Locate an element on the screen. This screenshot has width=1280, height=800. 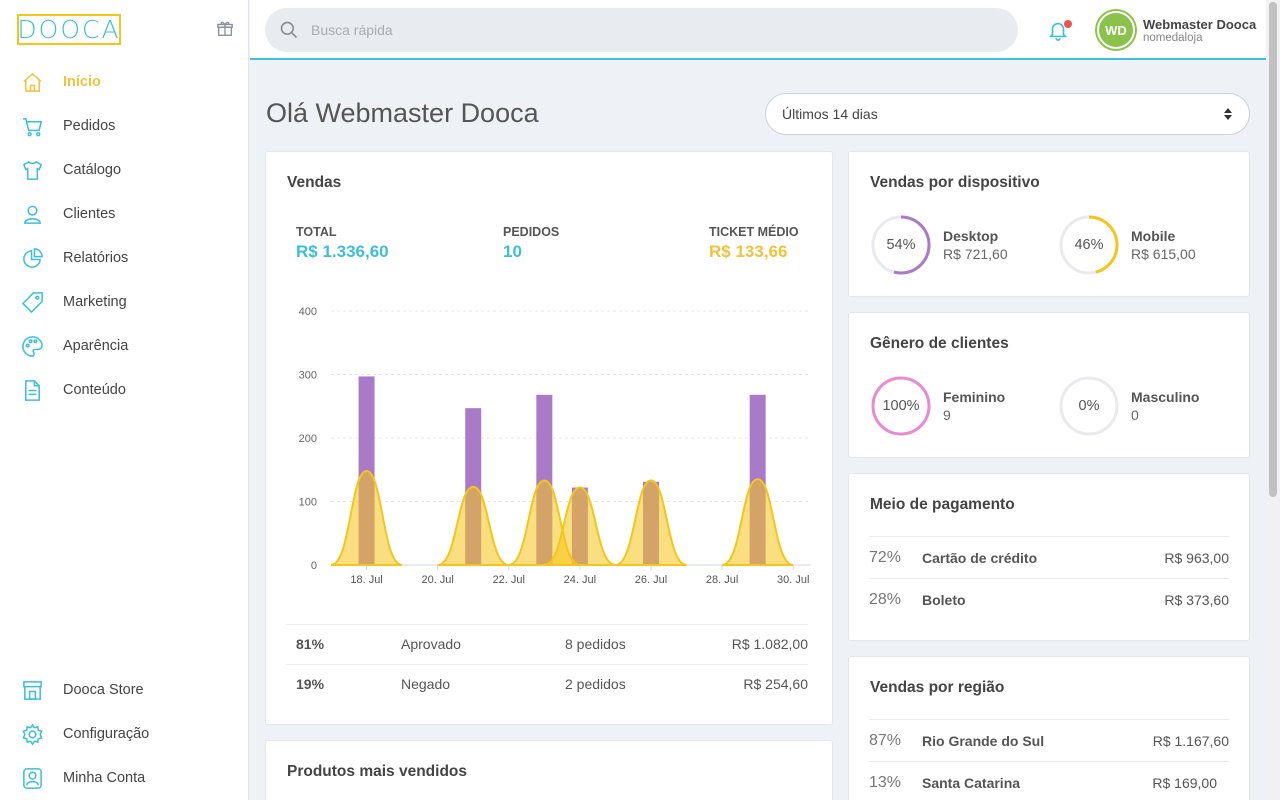
page-scrollbar is located at coordinates (1273, 400).